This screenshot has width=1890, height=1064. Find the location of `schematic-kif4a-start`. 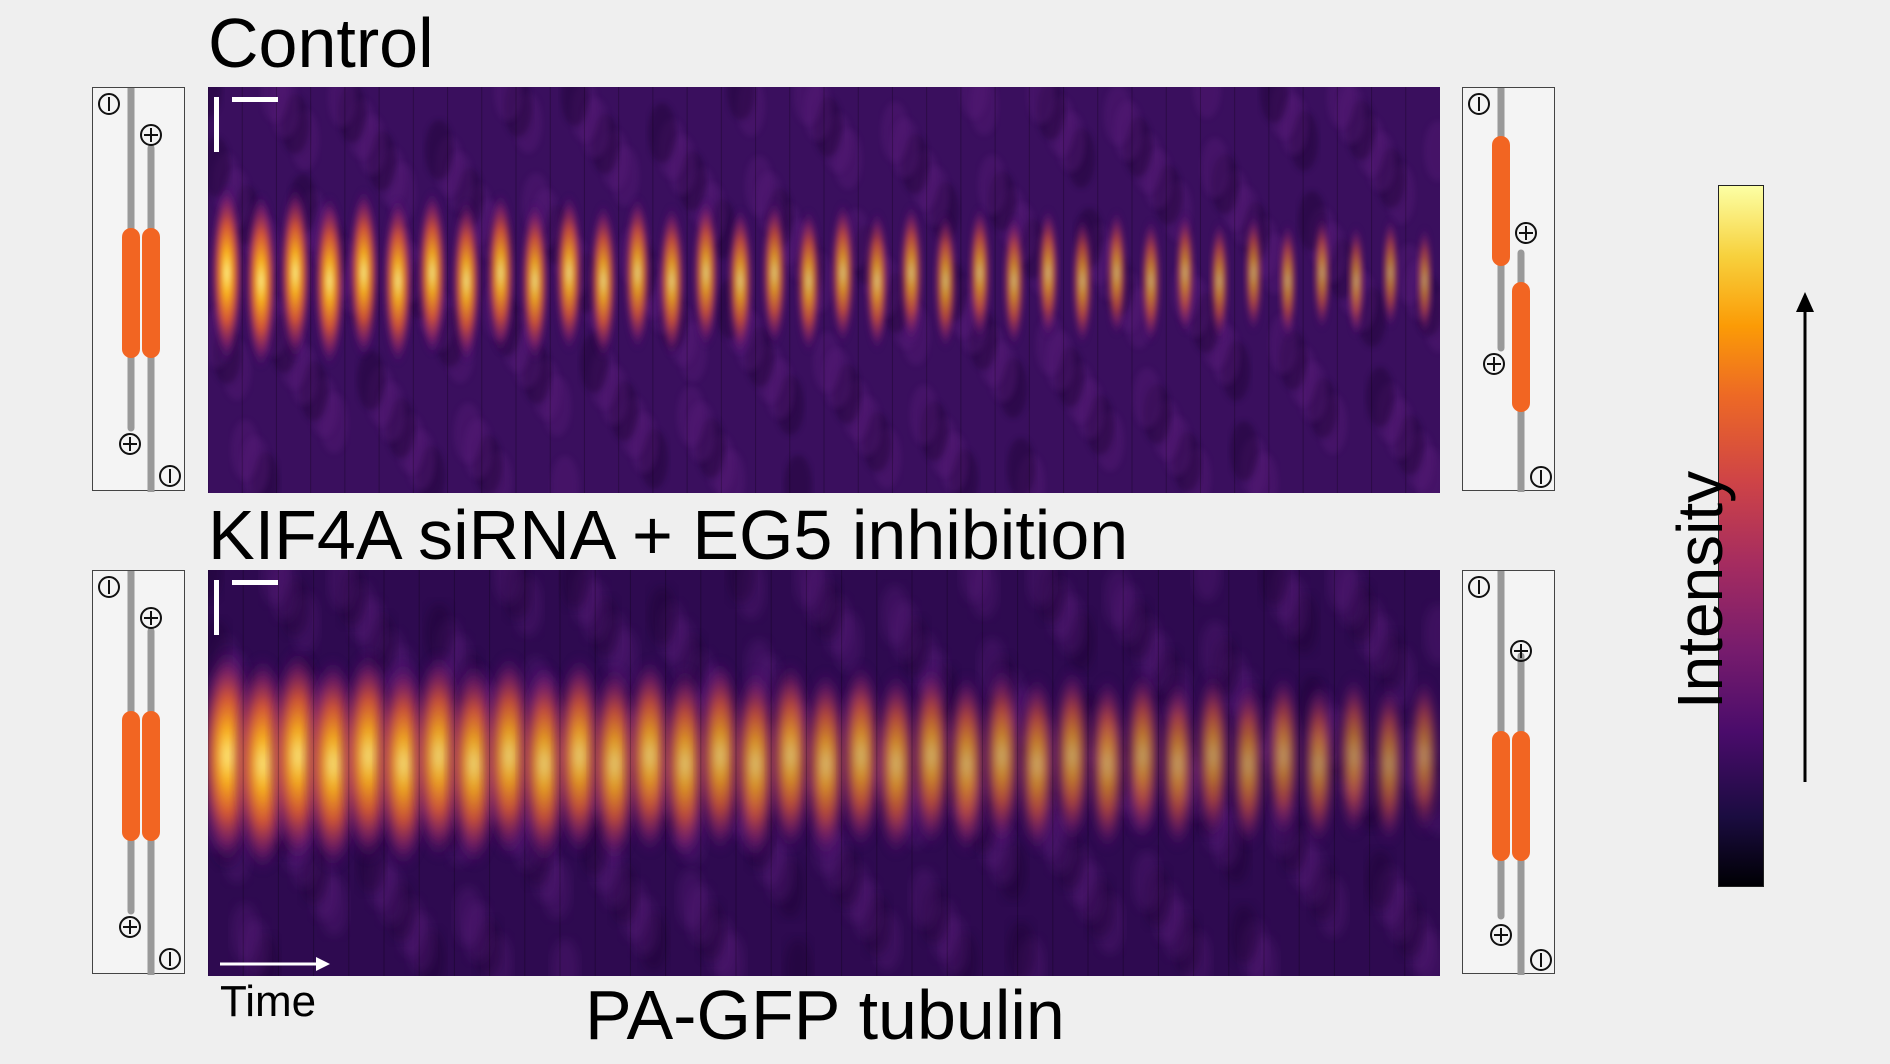

schematic-kif4a-start is located at coordinates (138, 772).